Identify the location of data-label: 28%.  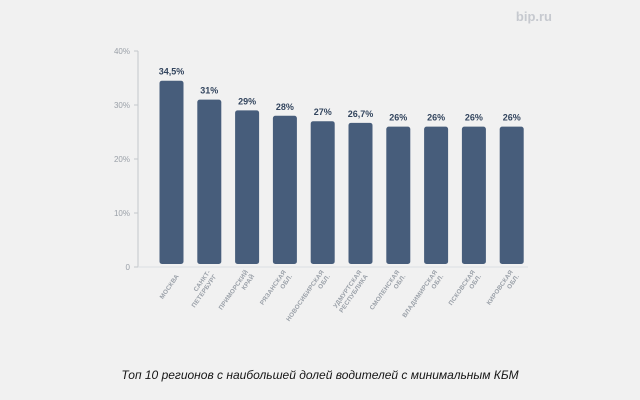
(285, 107).